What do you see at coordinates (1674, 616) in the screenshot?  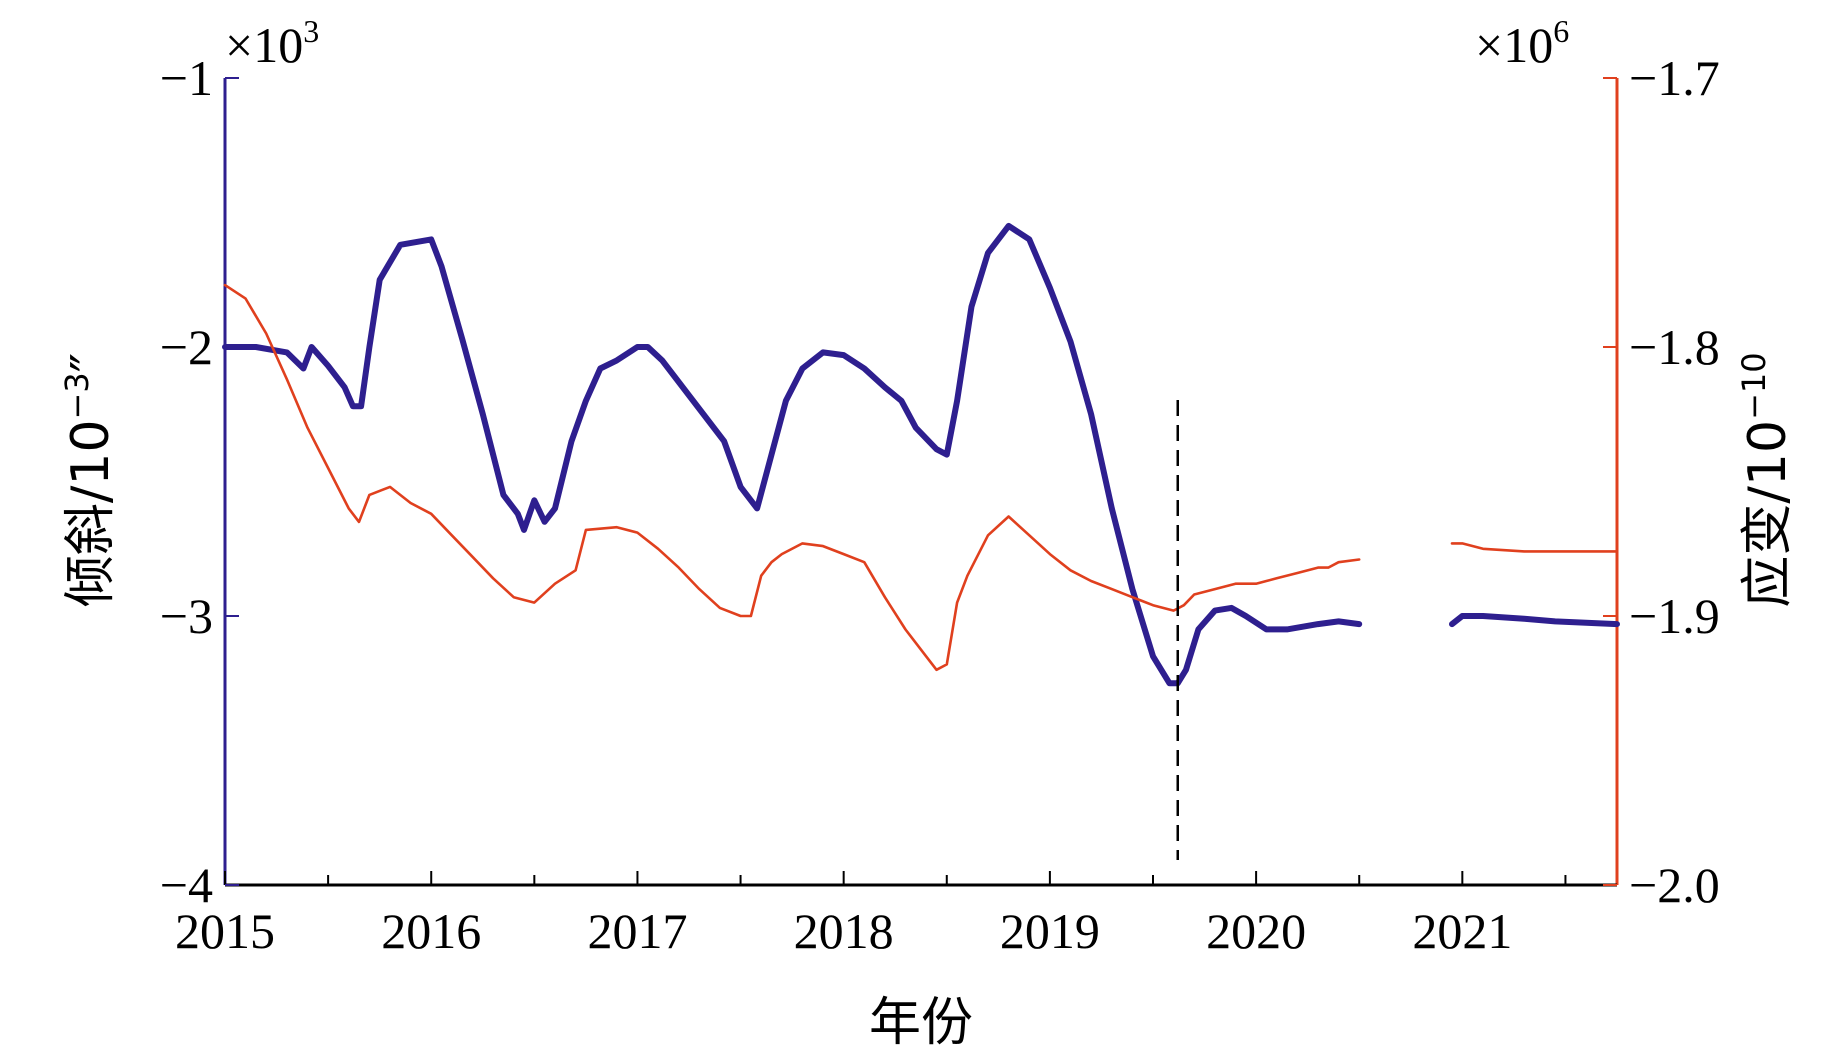 I see `right-y-tick-label: −1.9` at bounding box center [1674, 616].